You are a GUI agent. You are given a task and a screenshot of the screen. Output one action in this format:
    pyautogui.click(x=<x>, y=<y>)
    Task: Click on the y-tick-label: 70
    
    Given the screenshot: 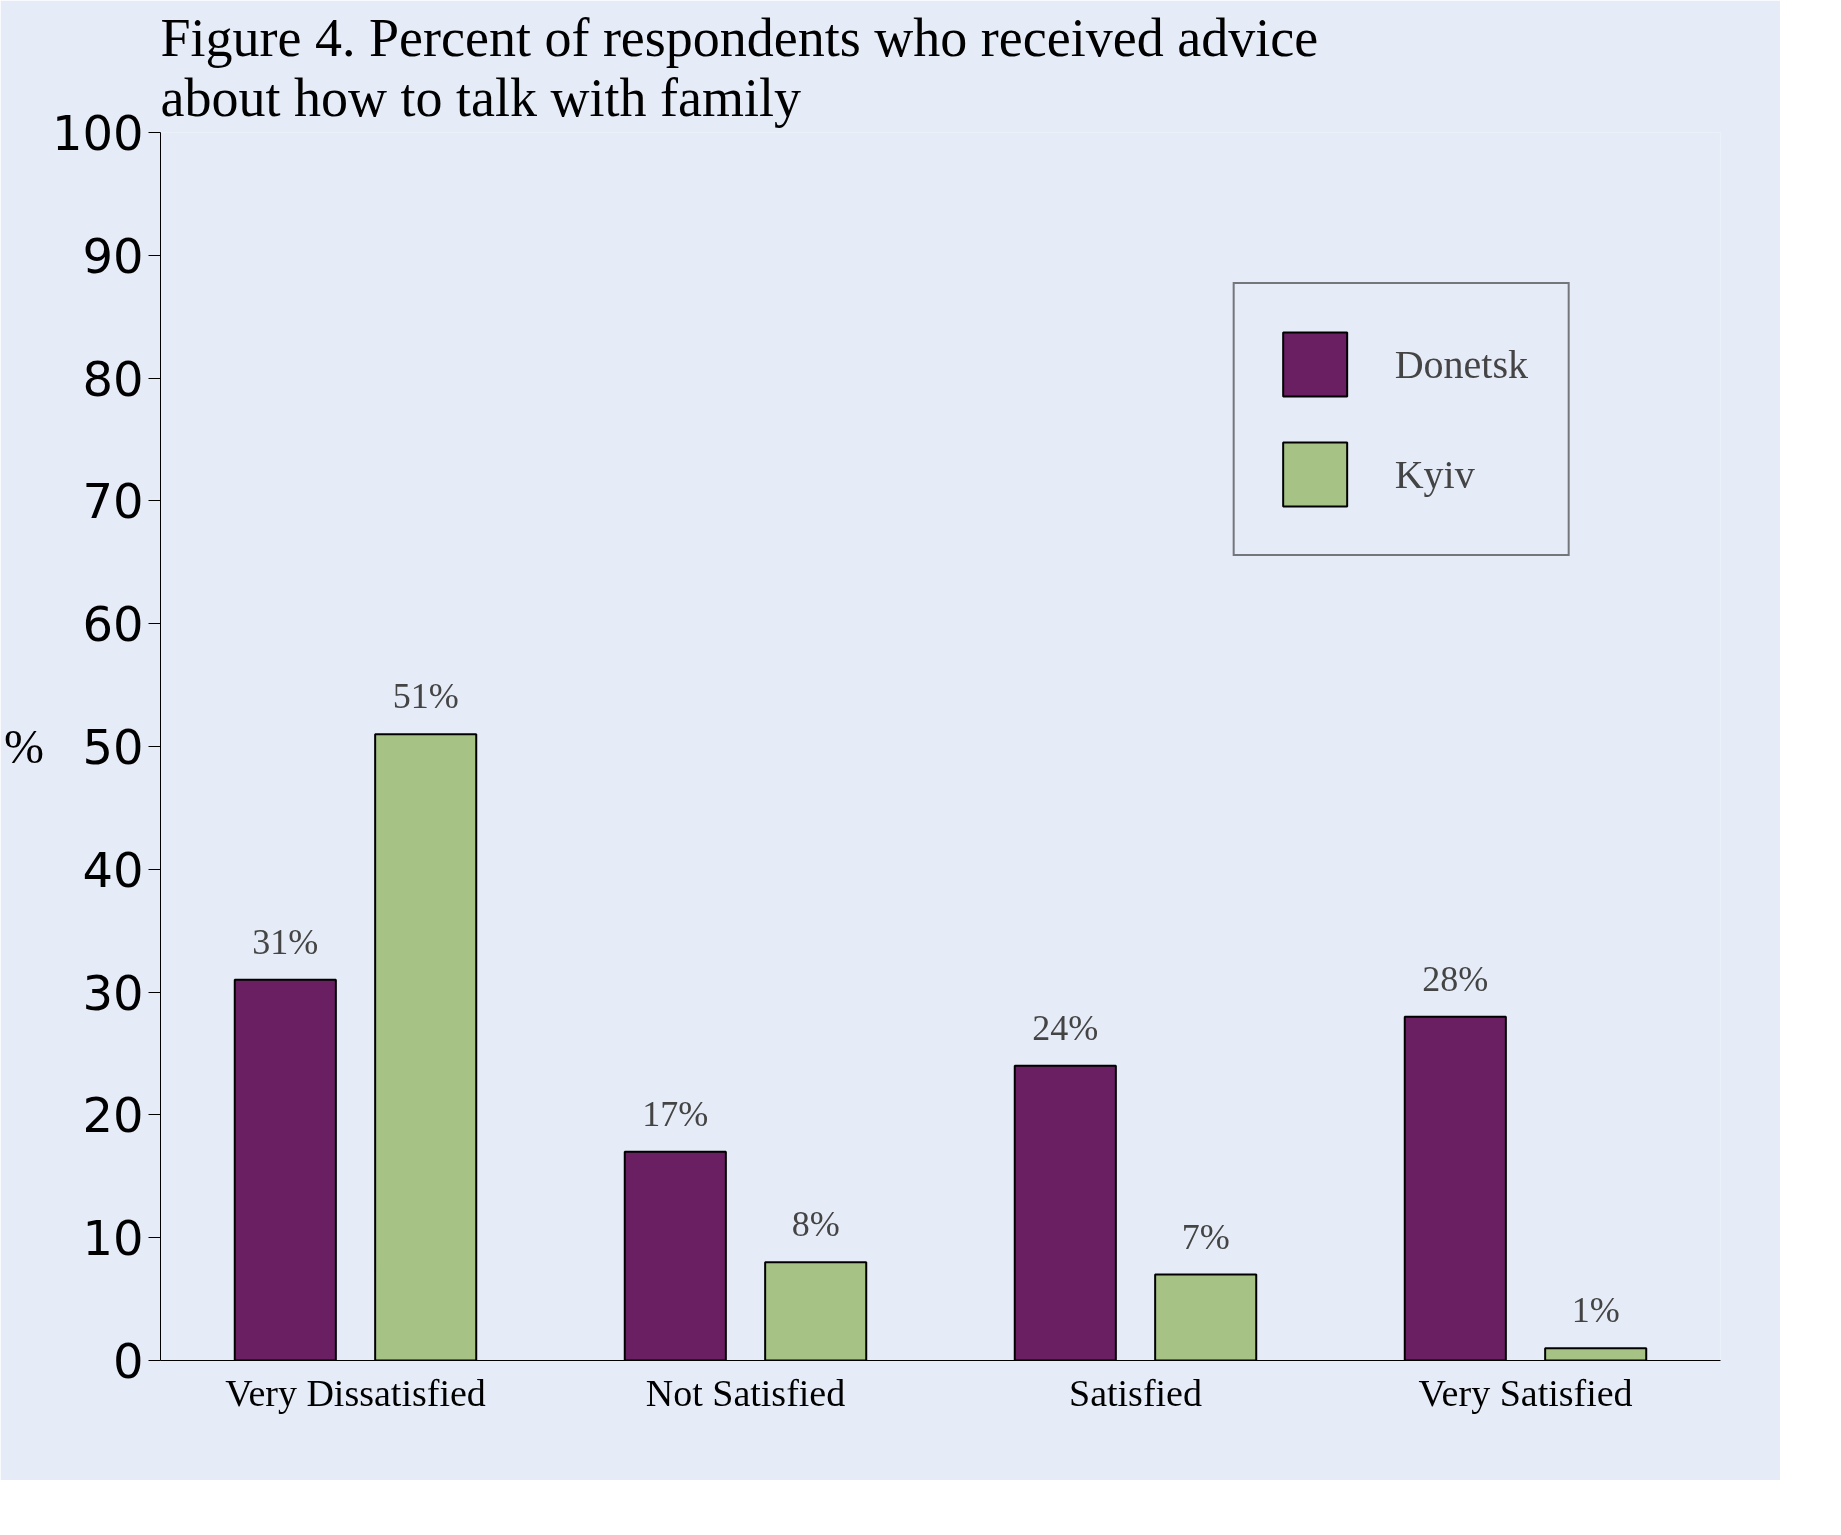 What is the action you would take?
    pyautogui.click(x=113, y=501)
    